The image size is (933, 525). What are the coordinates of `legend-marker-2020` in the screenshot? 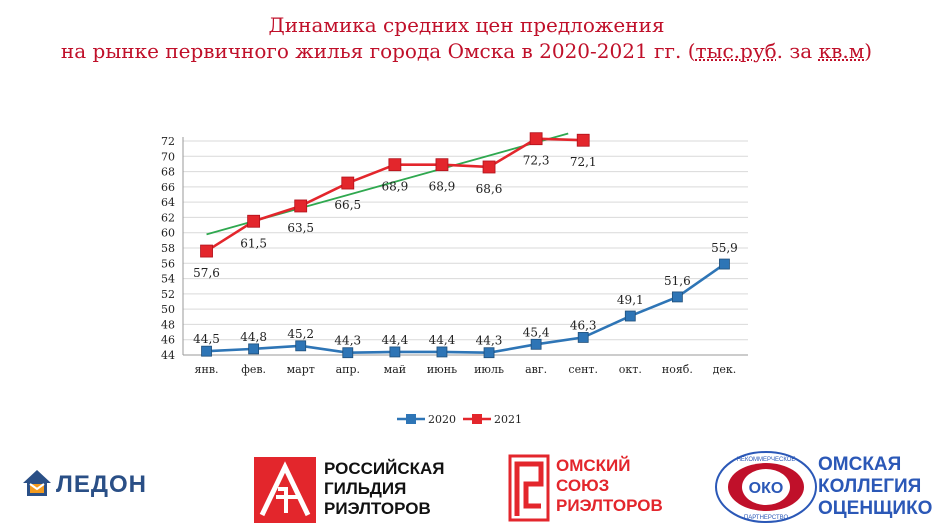 It's located at (411, 419).